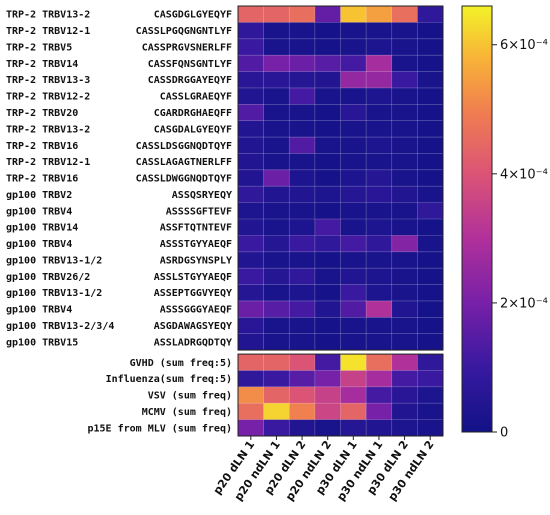 The width and height of the screenshot is (550, 515). I want to click on row-label-cdr3: CASSLGRAEQYF, so click(196, 97).